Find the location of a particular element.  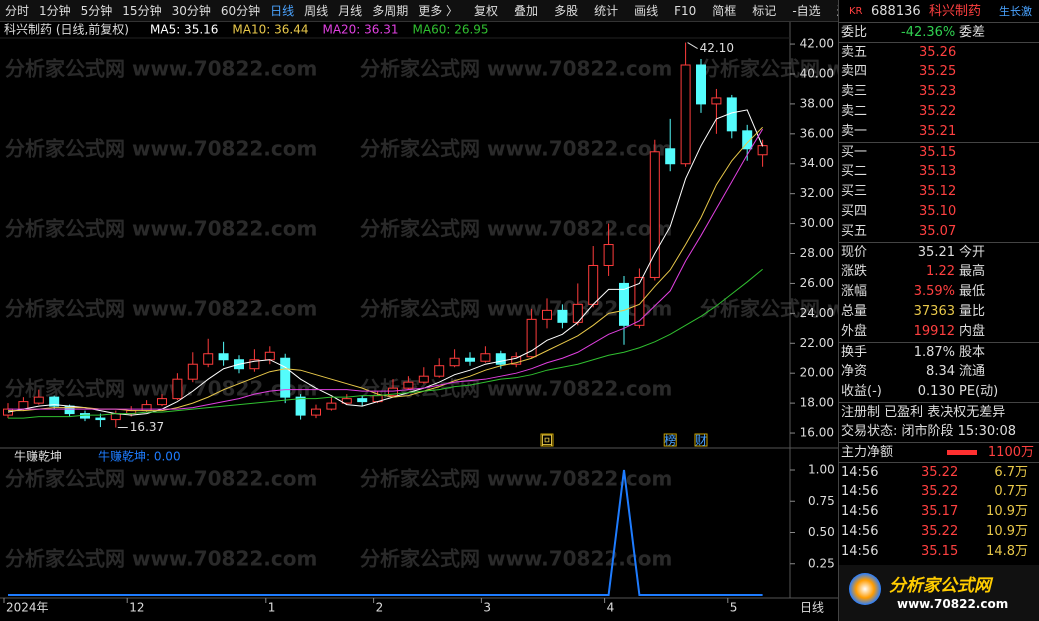

period-button: 分时 is located at coordinates (17, 11).